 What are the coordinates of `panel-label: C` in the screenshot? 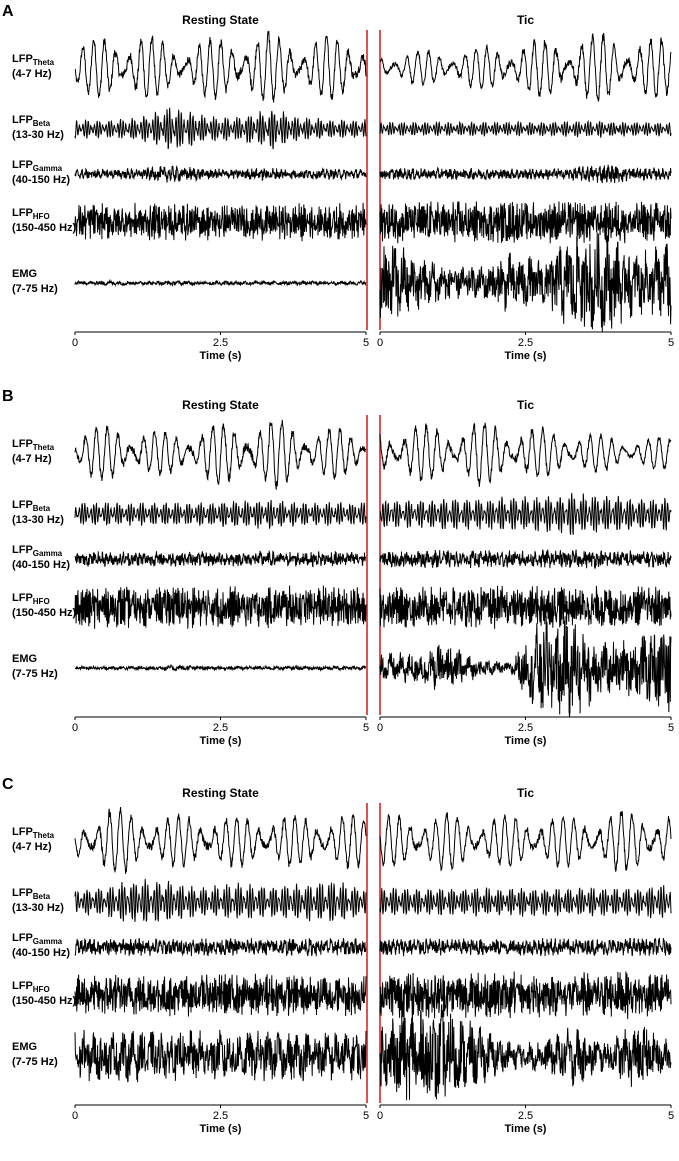 It's located at (8, 784).